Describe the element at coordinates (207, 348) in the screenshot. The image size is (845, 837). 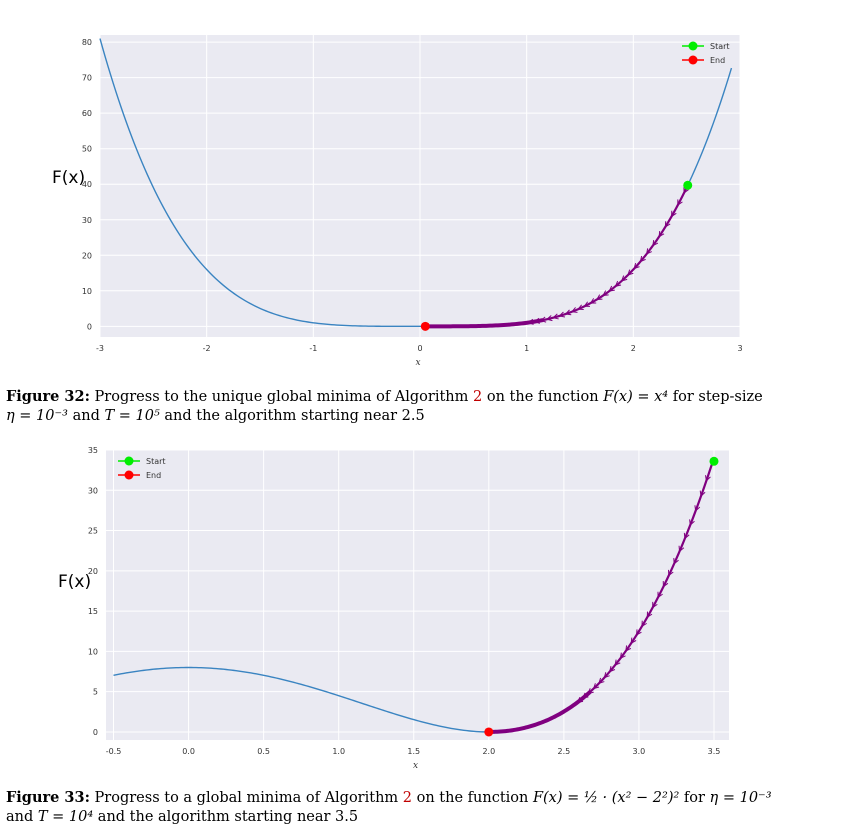
I see `x-tick-label: -2` at that location.